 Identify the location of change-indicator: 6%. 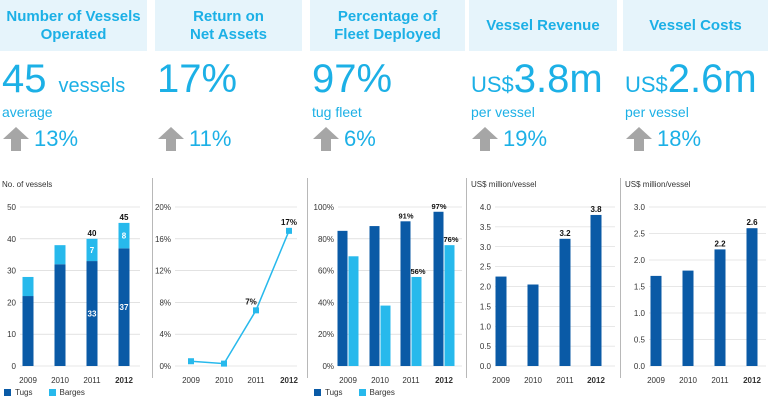
(344, 139).